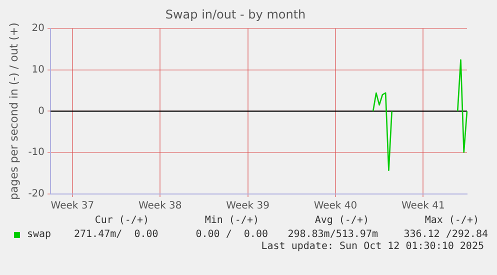 This screenshot has height=275, width=497. Describe the element at coordinates (121, 220) in the screenshot. I see `text: Cur (-/+)` at that location.